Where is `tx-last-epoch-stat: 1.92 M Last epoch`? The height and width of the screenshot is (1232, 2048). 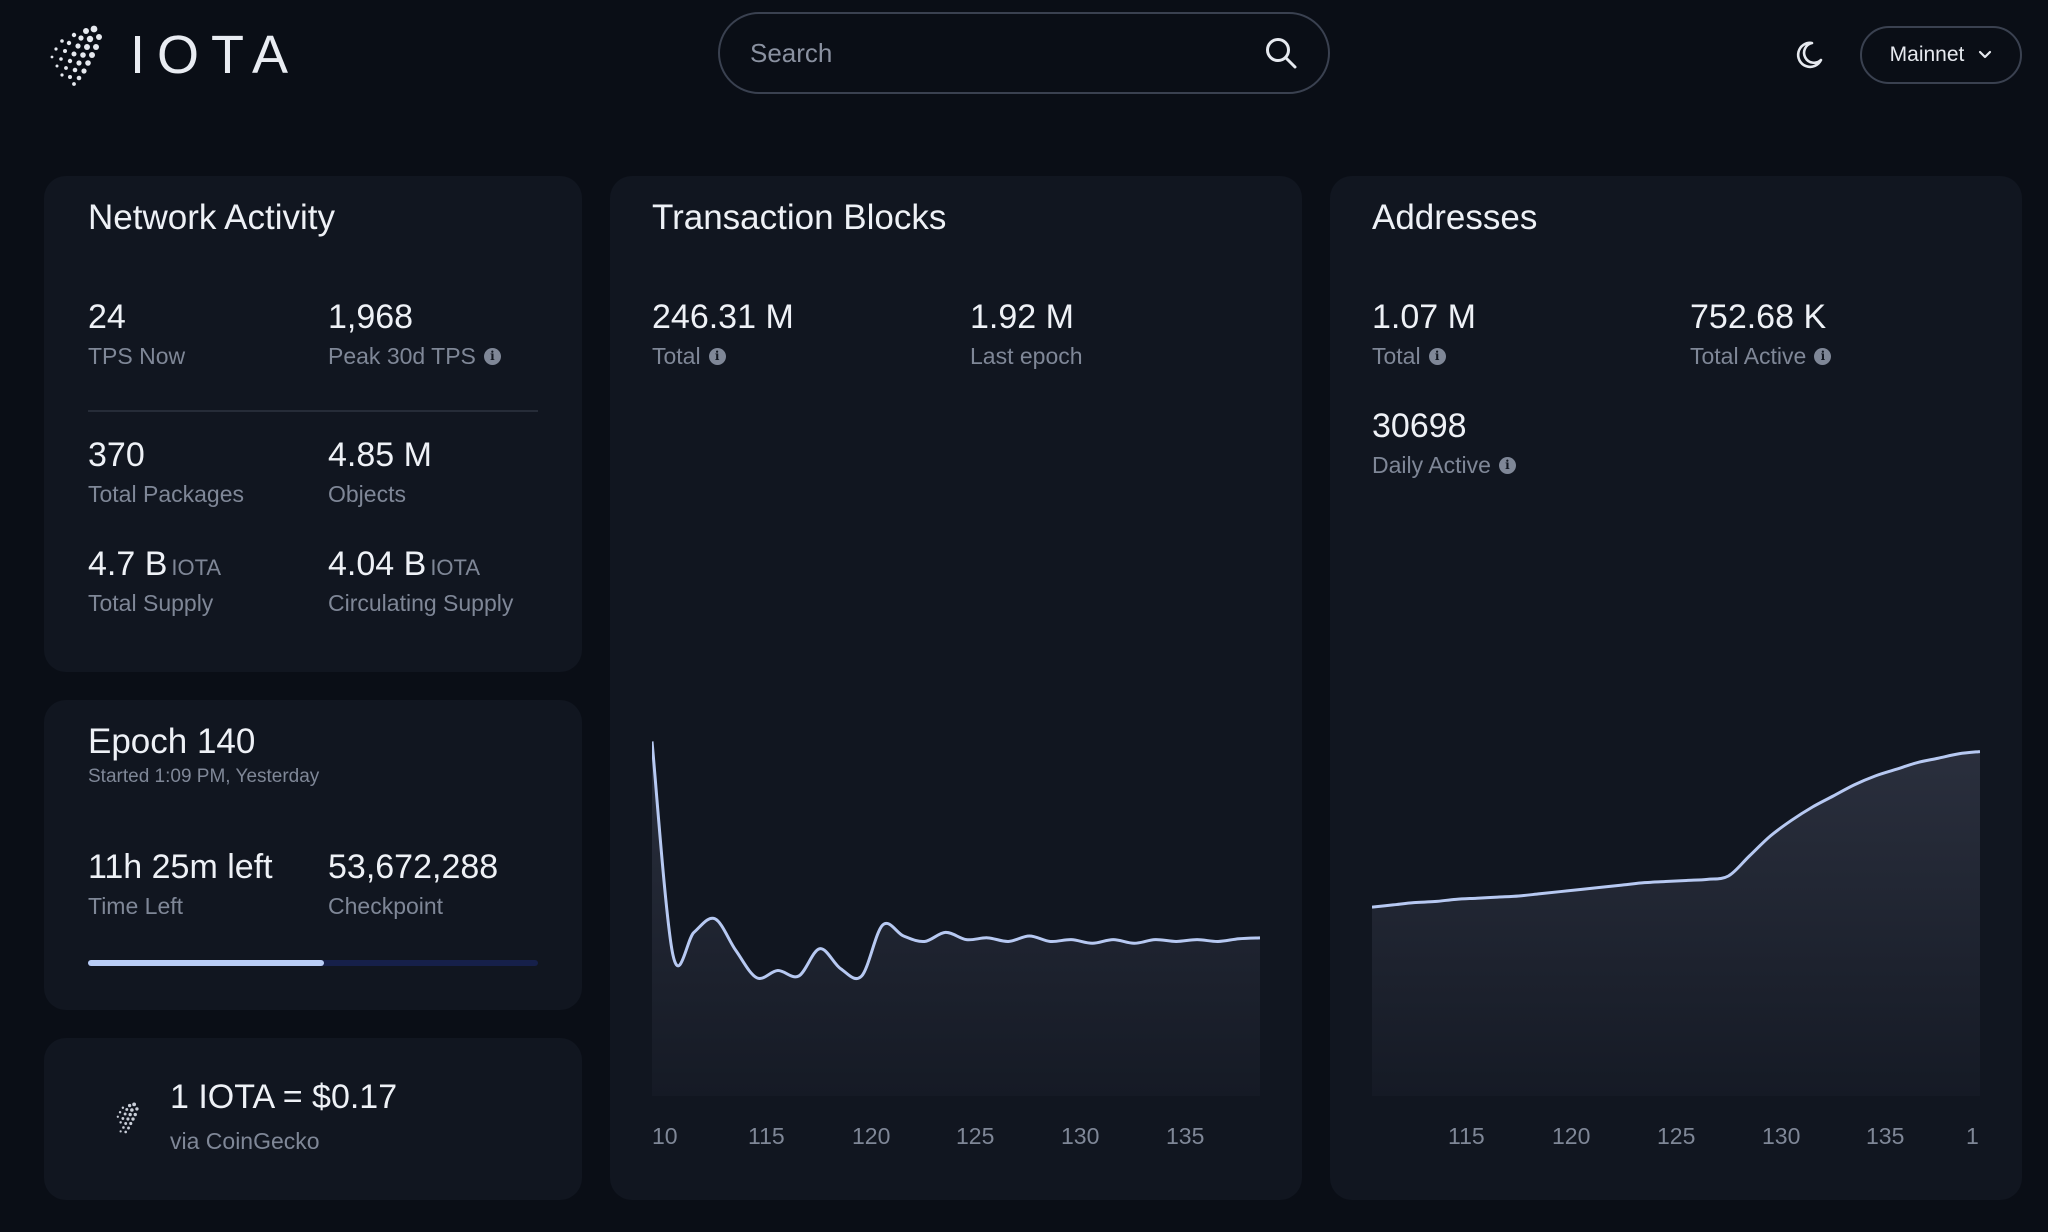
tx-last-epoch-stat: 1.92 M Last epoch is located at coordinates (1026, 334).